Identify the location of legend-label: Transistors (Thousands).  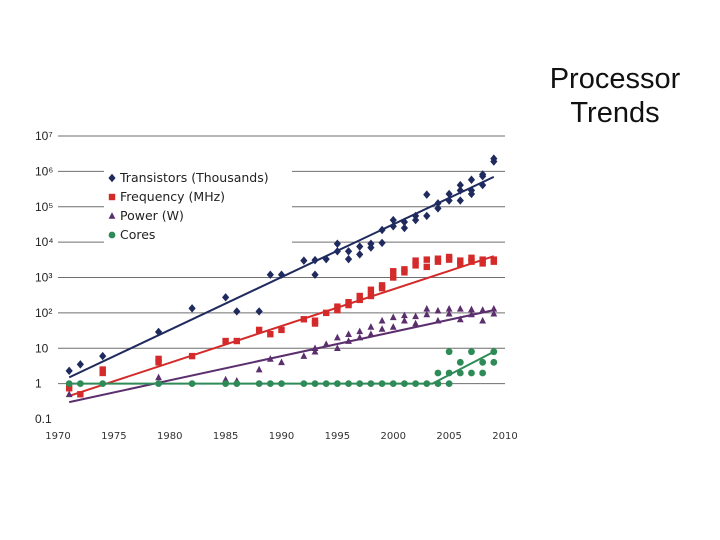
(194, 177).